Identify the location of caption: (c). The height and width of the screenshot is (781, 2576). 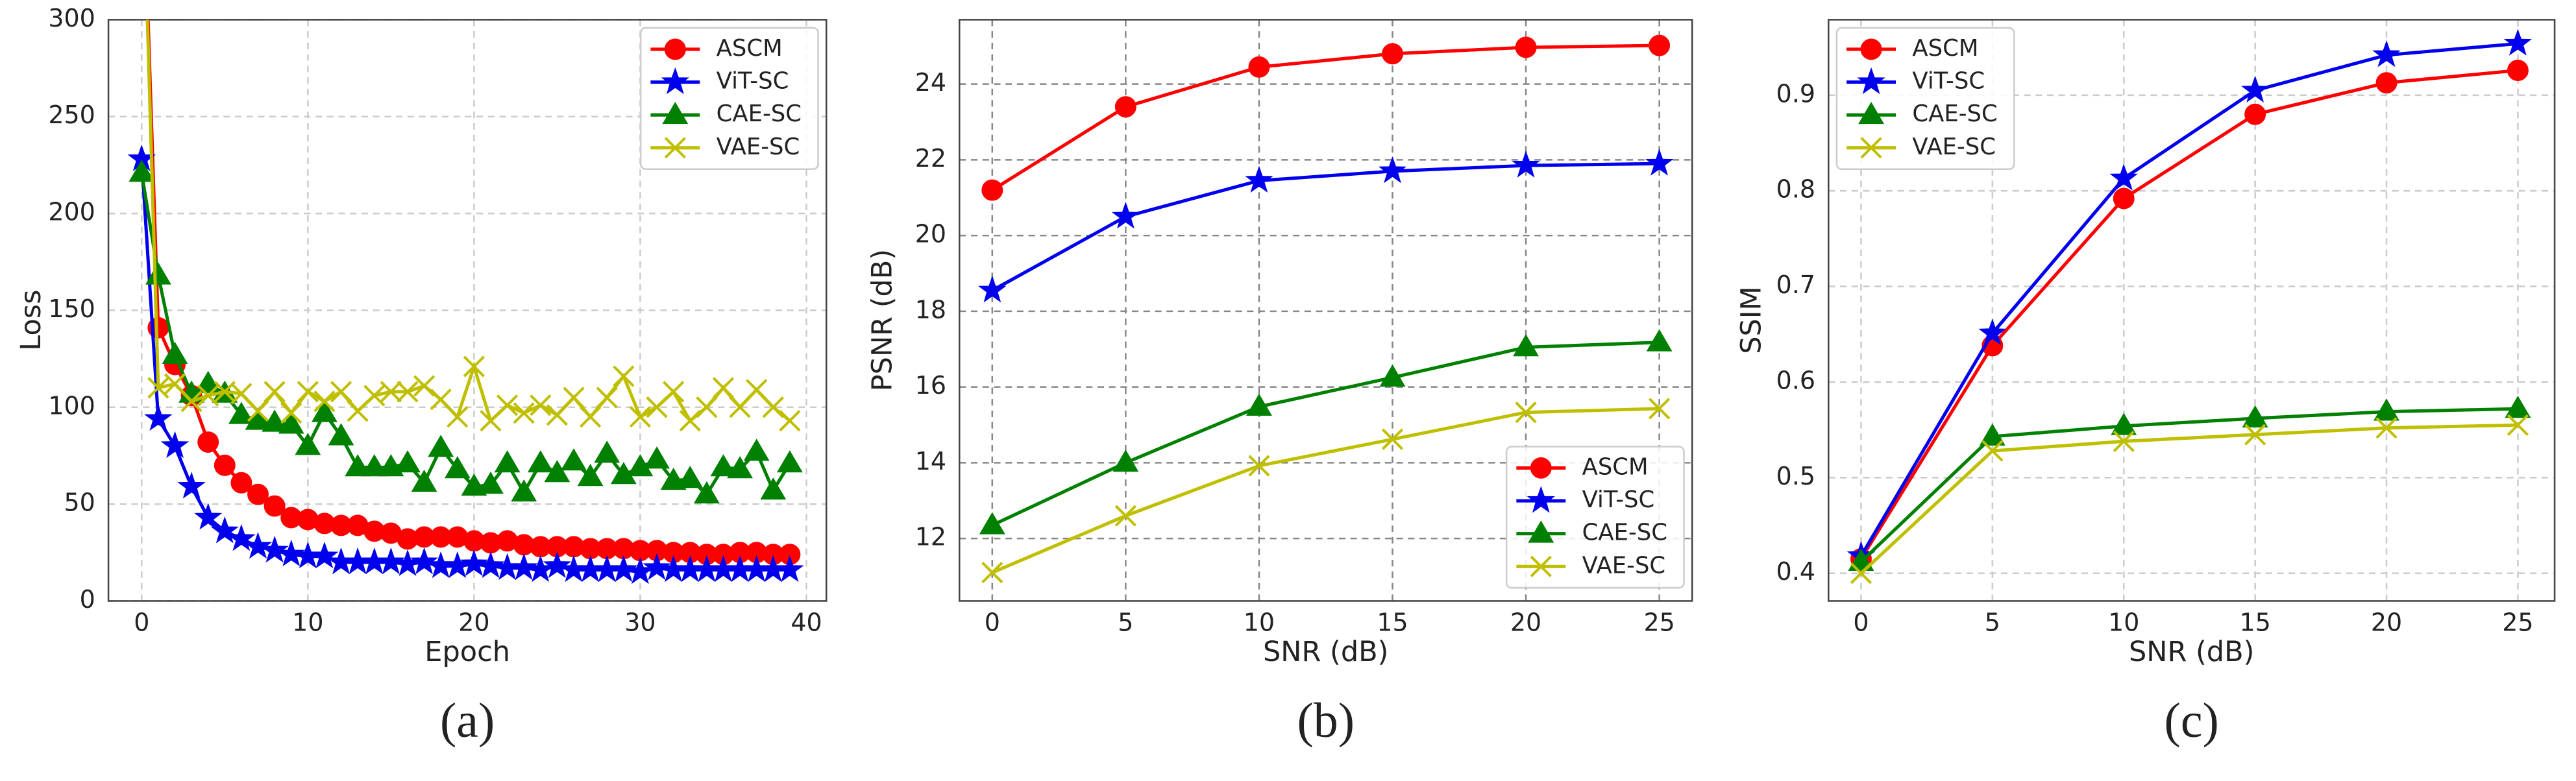
(2192, 720).